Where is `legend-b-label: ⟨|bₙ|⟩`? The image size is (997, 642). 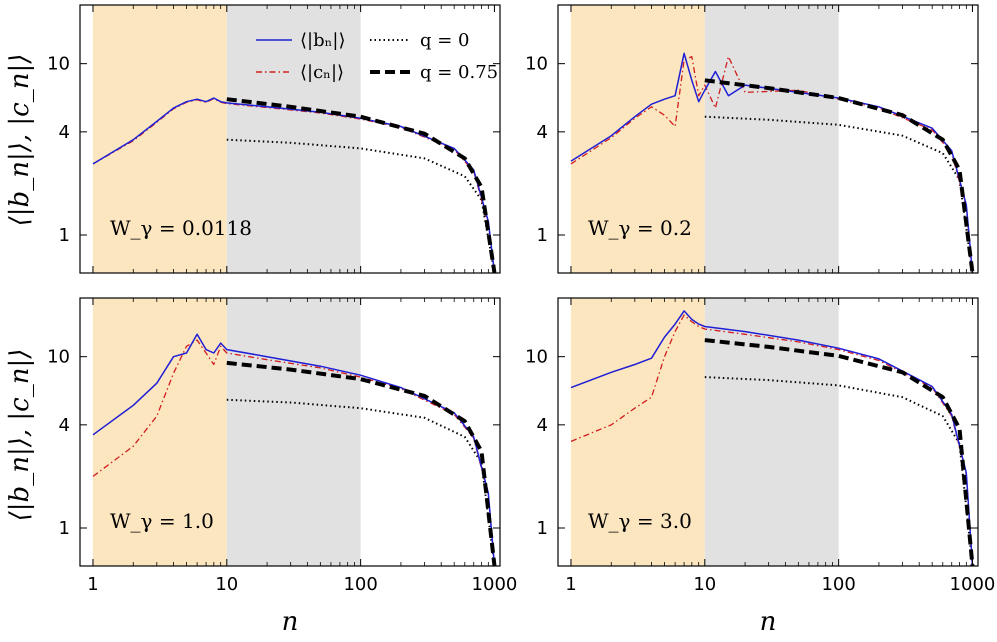 legend-b-label: ⟨|bₙ|⟩ is located at coordinates (322, 40).